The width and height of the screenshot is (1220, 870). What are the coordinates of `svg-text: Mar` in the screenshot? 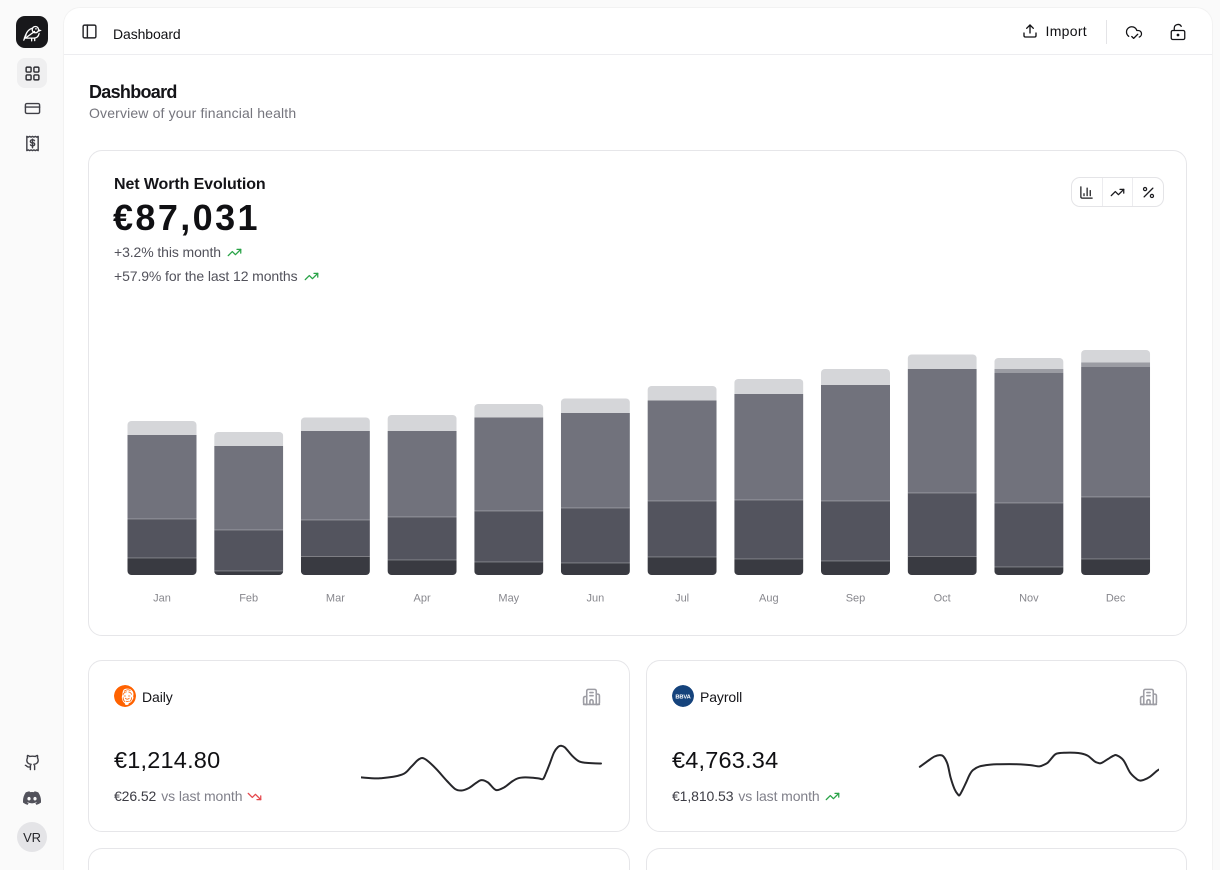 It's located at (335, 599).